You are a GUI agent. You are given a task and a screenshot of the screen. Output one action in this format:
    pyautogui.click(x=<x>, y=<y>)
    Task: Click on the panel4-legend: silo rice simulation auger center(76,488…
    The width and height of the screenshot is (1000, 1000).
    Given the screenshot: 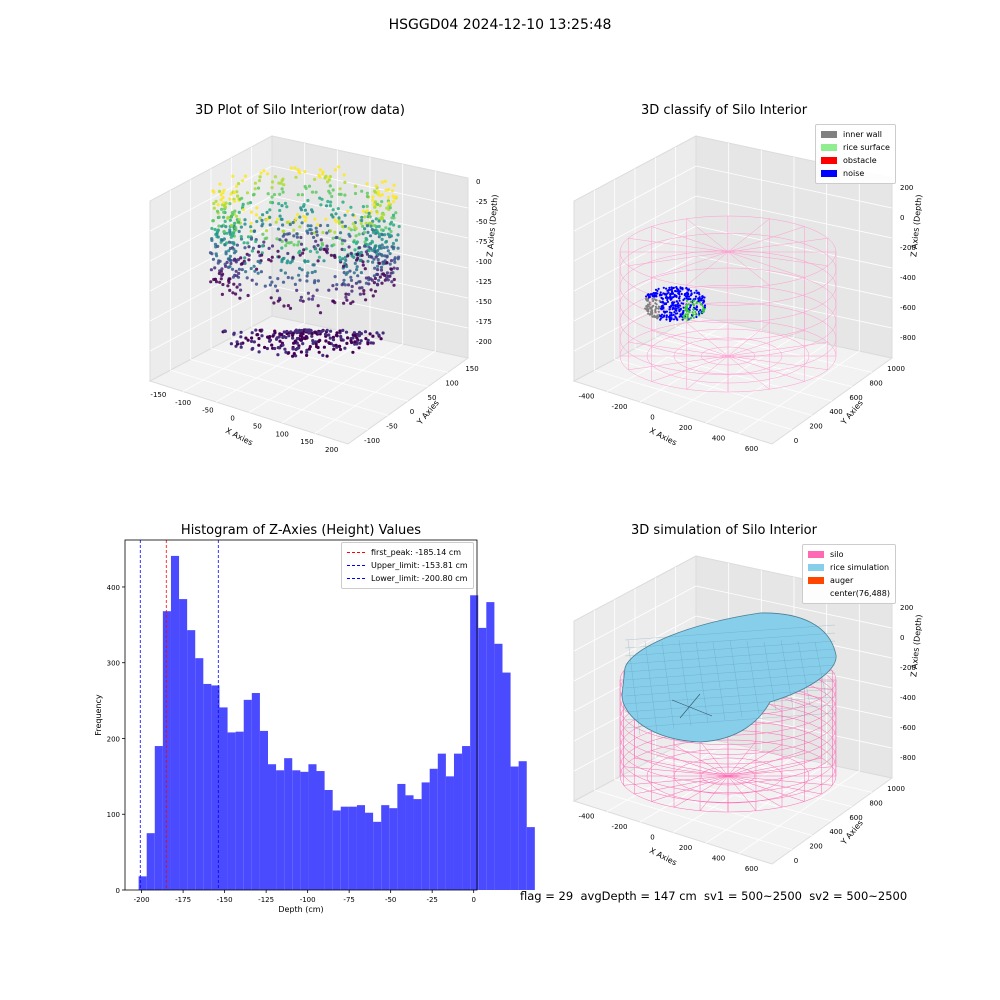 What is the action you would take?
    pyautogui.click(x=849, y=574)
    